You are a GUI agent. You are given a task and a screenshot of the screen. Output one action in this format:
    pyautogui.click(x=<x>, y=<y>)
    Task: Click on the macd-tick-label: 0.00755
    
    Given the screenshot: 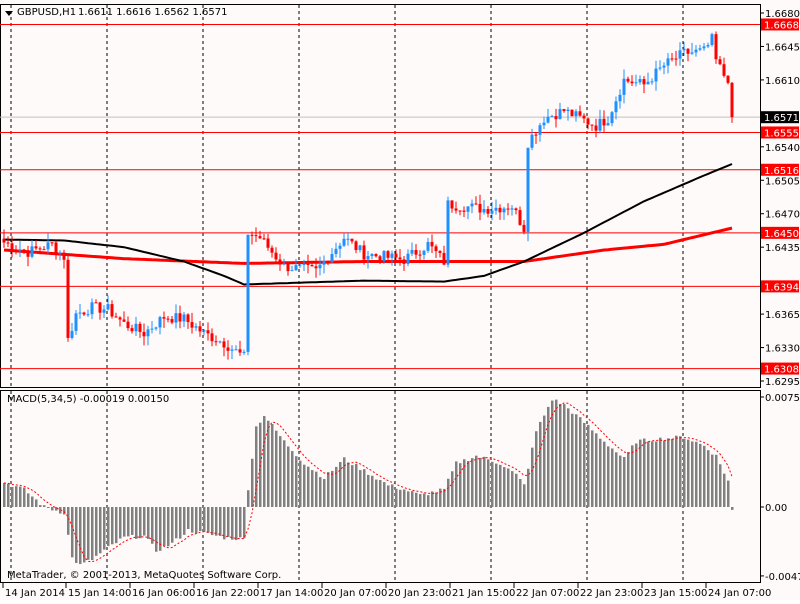 What is the action you would take?
    pyautogui.click(x=782, y=398)
    